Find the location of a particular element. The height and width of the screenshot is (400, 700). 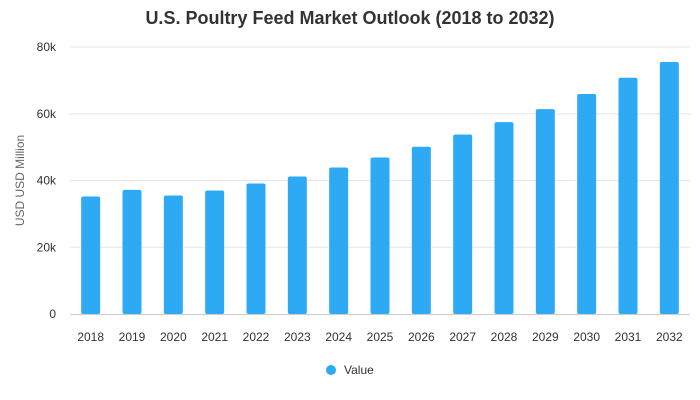

x-tick-label: 2028 is located at coordinates (504, 337).